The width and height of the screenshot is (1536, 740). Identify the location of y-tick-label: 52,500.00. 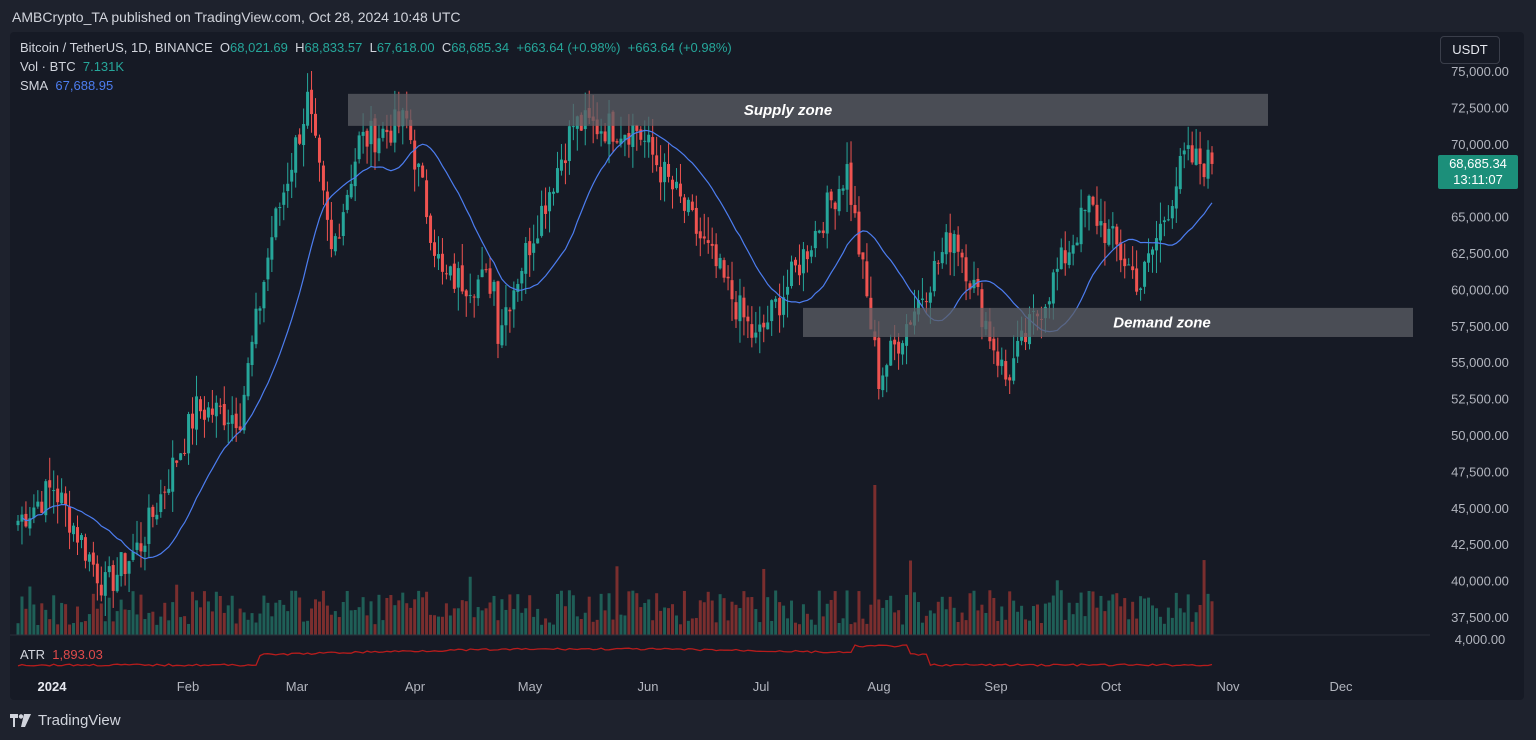
(1480, 399).